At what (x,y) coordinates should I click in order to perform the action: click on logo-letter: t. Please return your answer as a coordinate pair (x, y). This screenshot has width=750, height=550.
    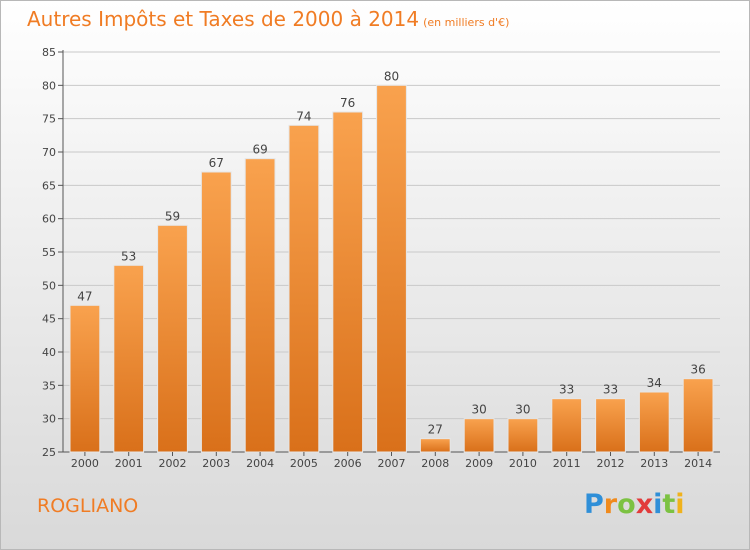
    Looking at the image, I should click on (669, 504).